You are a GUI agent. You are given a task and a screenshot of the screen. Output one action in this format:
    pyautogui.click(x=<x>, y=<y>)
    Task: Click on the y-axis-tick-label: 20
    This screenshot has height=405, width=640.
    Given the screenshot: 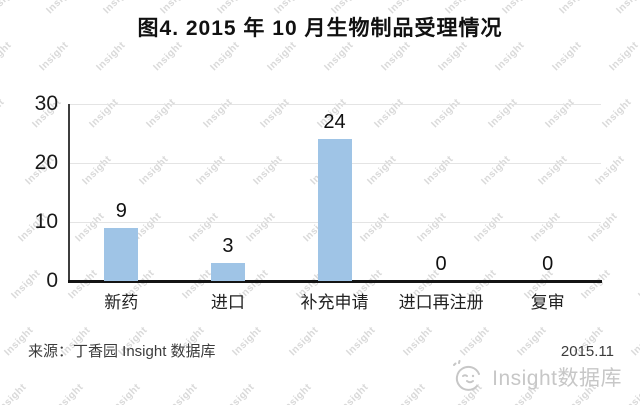 What is the action you would take?
    pyautogui.click(x=46, y=162)
    